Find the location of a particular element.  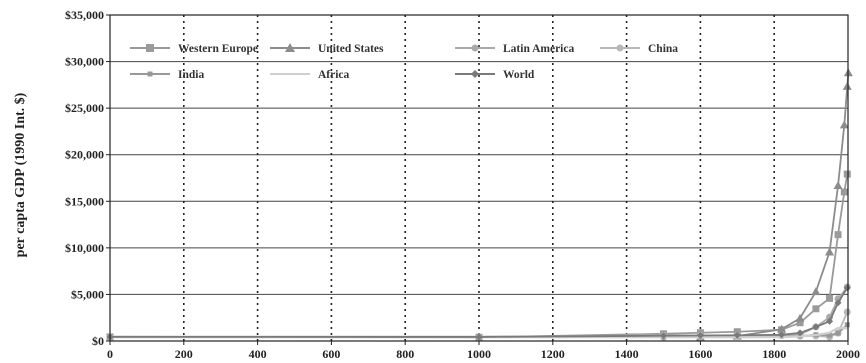

x-tick-label: 0 is located at coordinates (110, 354).